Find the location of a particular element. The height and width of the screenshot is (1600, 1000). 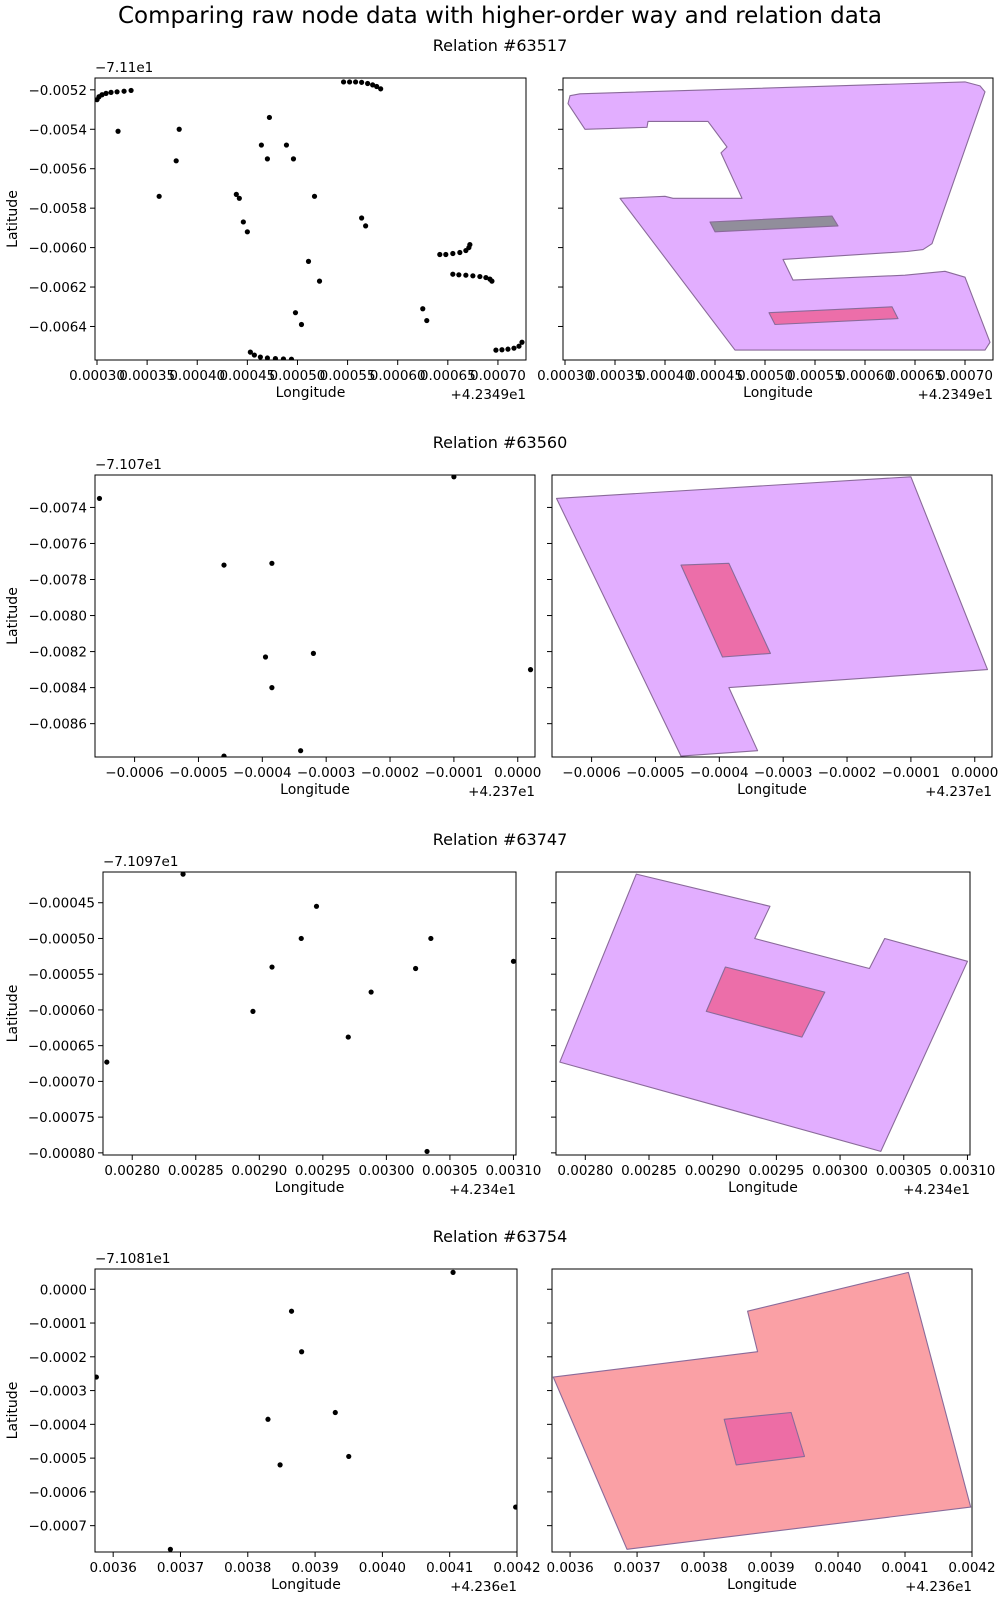

x-tick-label: 0.00305 is located at coordinates (450, 1171).